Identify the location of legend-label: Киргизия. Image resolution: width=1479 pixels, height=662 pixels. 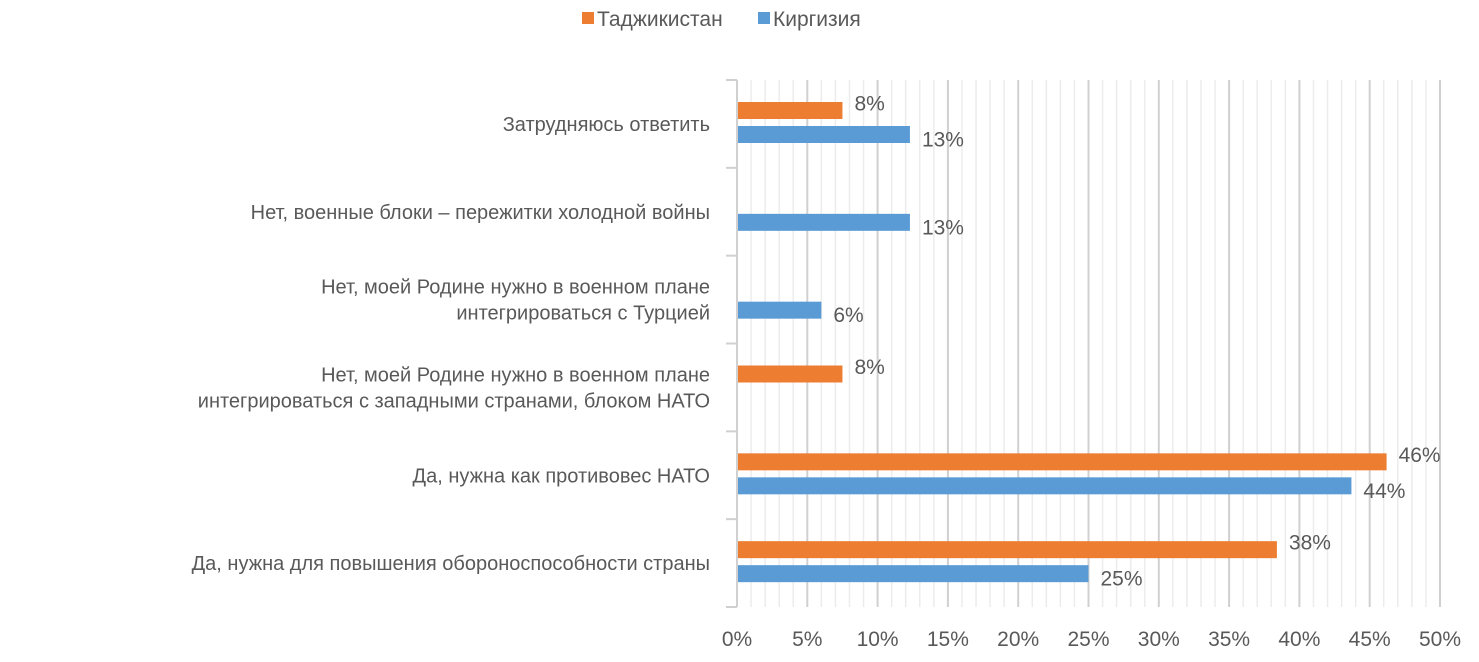
(817, 19).